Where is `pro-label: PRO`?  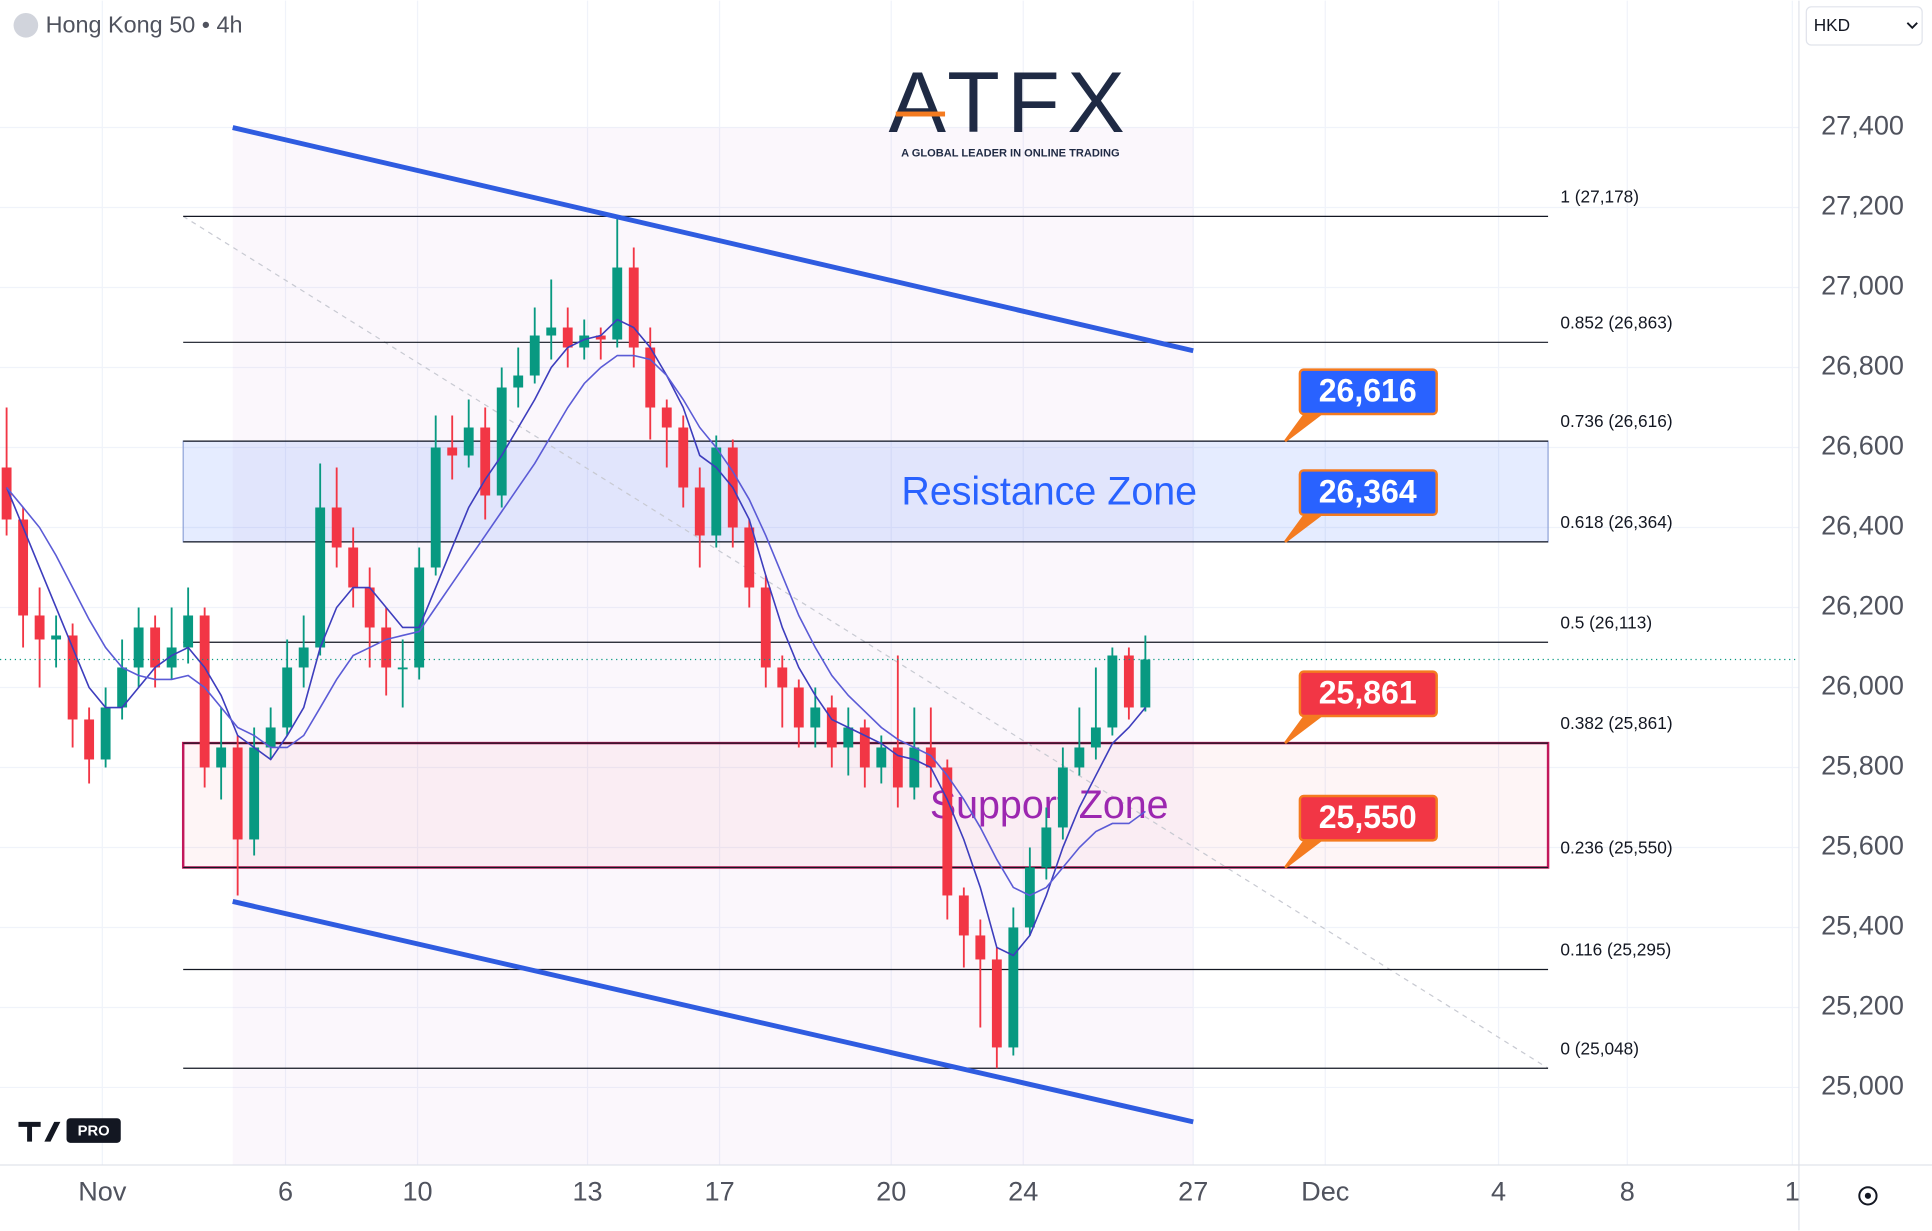 pro-label: PRO is located at coordinates (94, 1132).